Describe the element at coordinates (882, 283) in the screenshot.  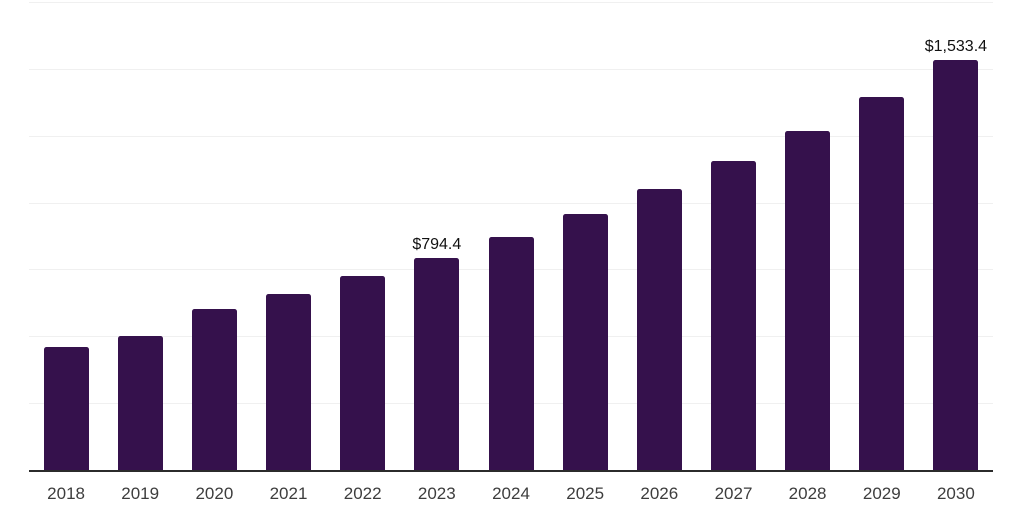
I see `bar-2029` at that location.